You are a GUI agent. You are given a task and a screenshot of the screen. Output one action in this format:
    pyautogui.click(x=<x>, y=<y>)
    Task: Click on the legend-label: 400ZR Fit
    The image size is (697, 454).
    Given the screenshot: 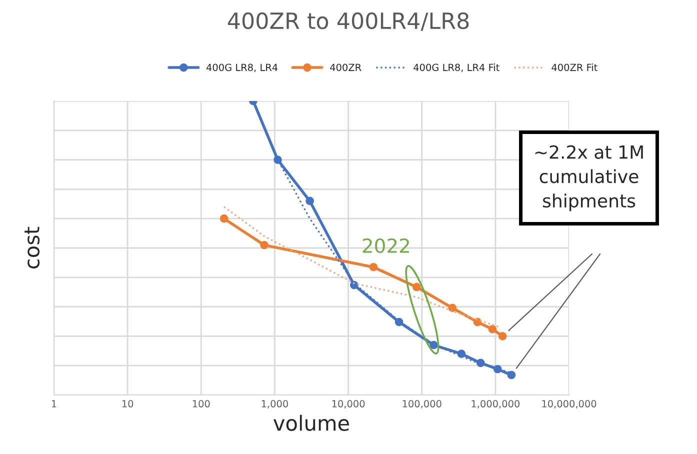 What is the action you would take?
    pyautogui.click(x=575, y=68)
    